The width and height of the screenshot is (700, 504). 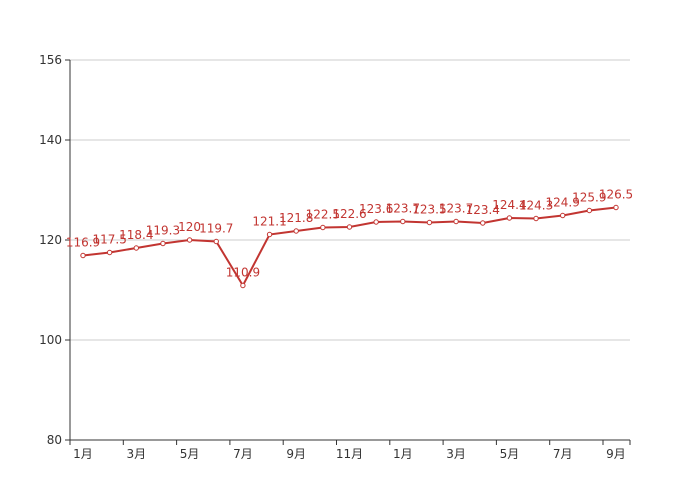 I want to click on data-label: 123.4, so click(x=483, y=210).